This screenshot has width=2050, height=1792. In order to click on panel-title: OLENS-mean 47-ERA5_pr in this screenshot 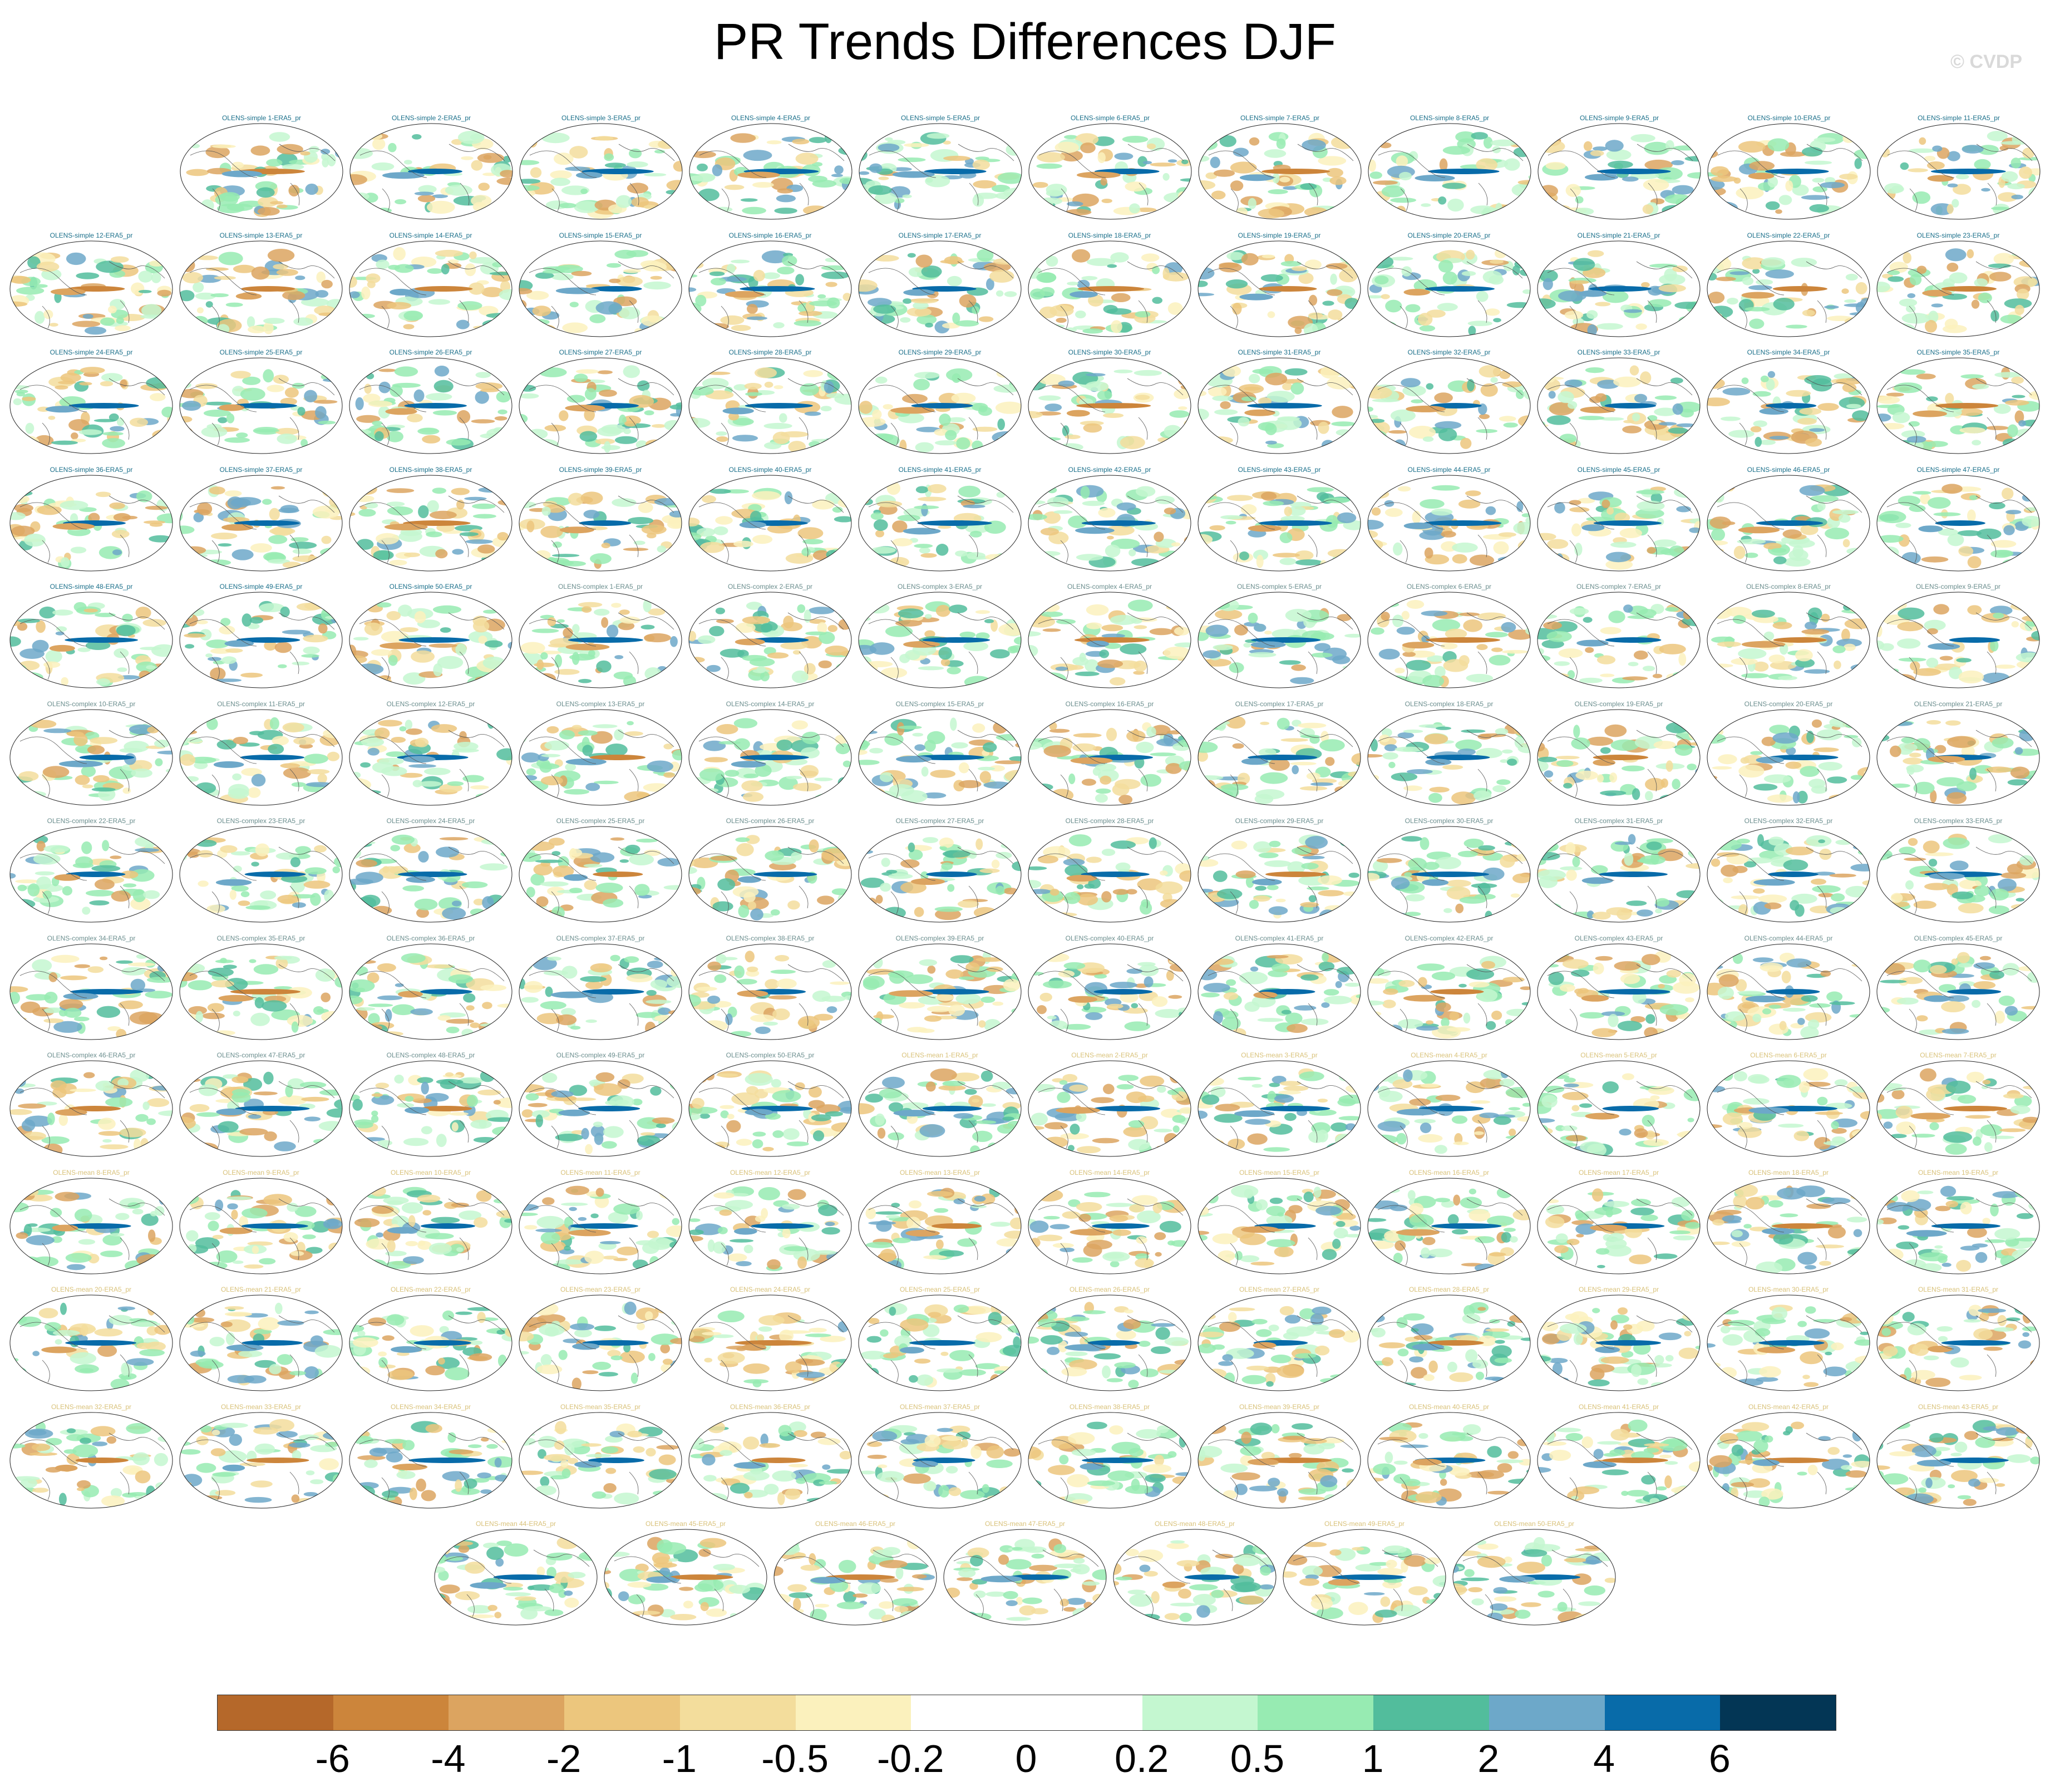, I will do `click(1025, 1524)`.